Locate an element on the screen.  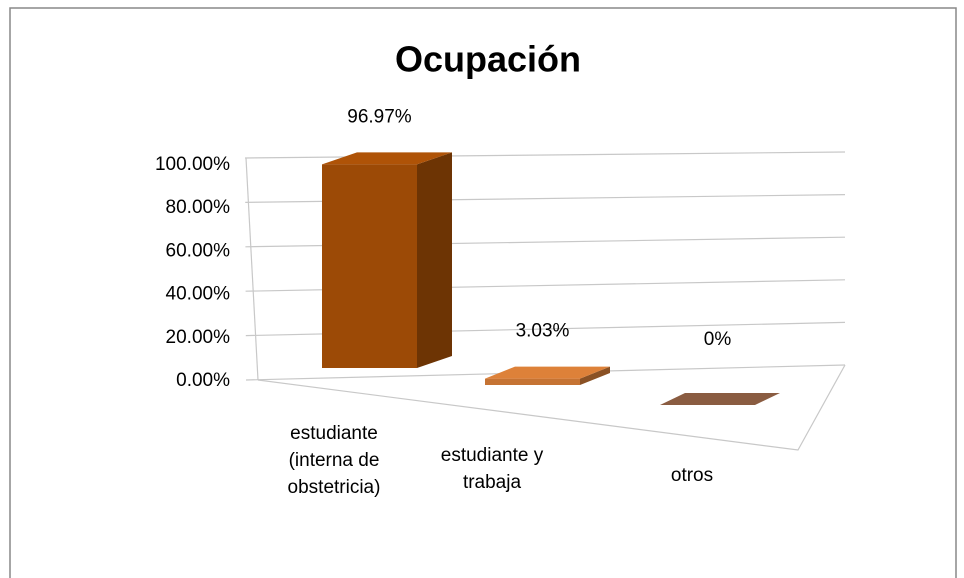
y-tick-label: 20.00% is located at coordinates (198, 337).